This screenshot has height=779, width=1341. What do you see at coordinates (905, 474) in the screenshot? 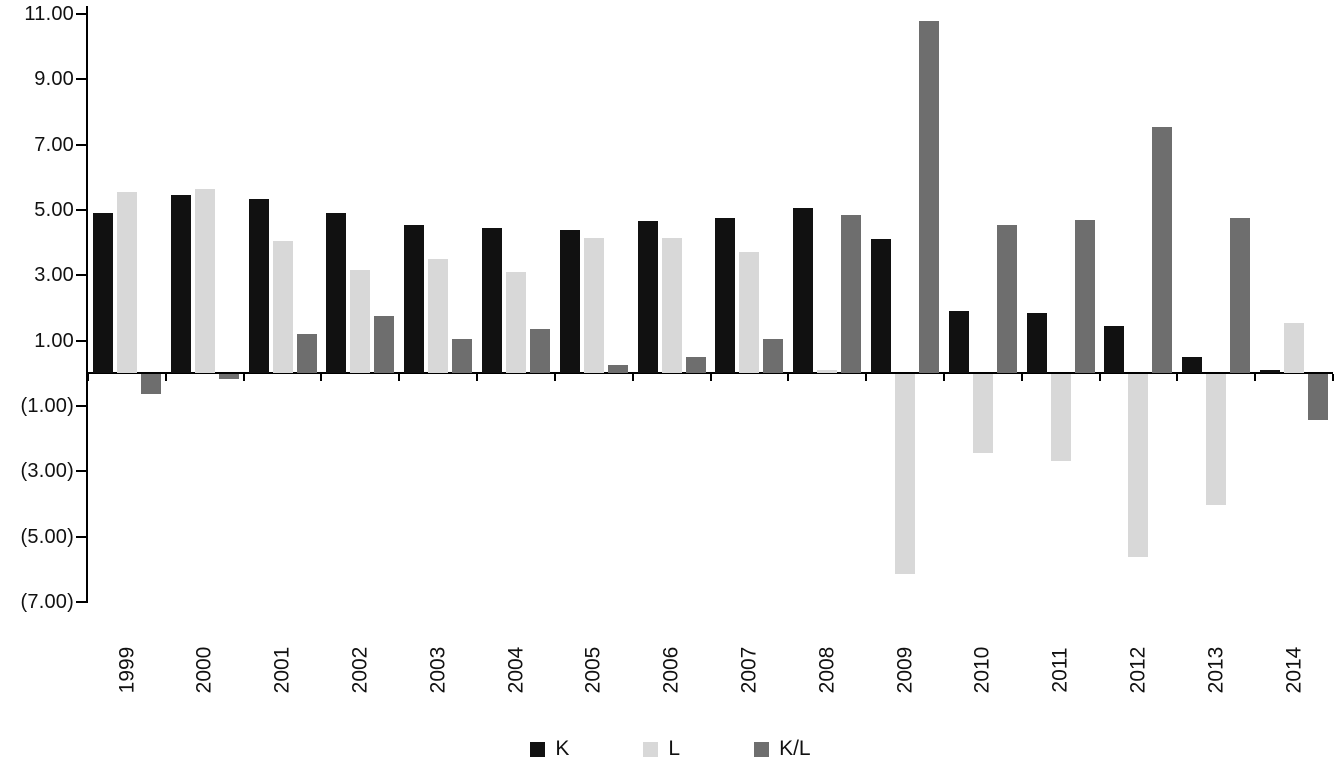
I see `bar-l-2009` at bounding box center [905, 474].